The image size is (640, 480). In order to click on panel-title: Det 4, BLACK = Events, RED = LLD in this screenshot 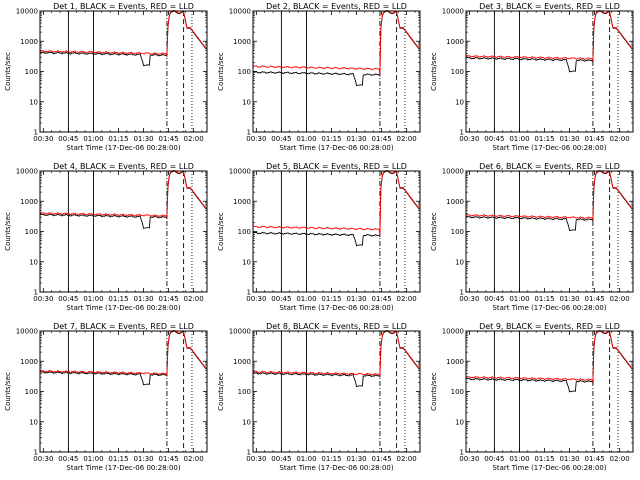, I will do `click(123, 166)`.